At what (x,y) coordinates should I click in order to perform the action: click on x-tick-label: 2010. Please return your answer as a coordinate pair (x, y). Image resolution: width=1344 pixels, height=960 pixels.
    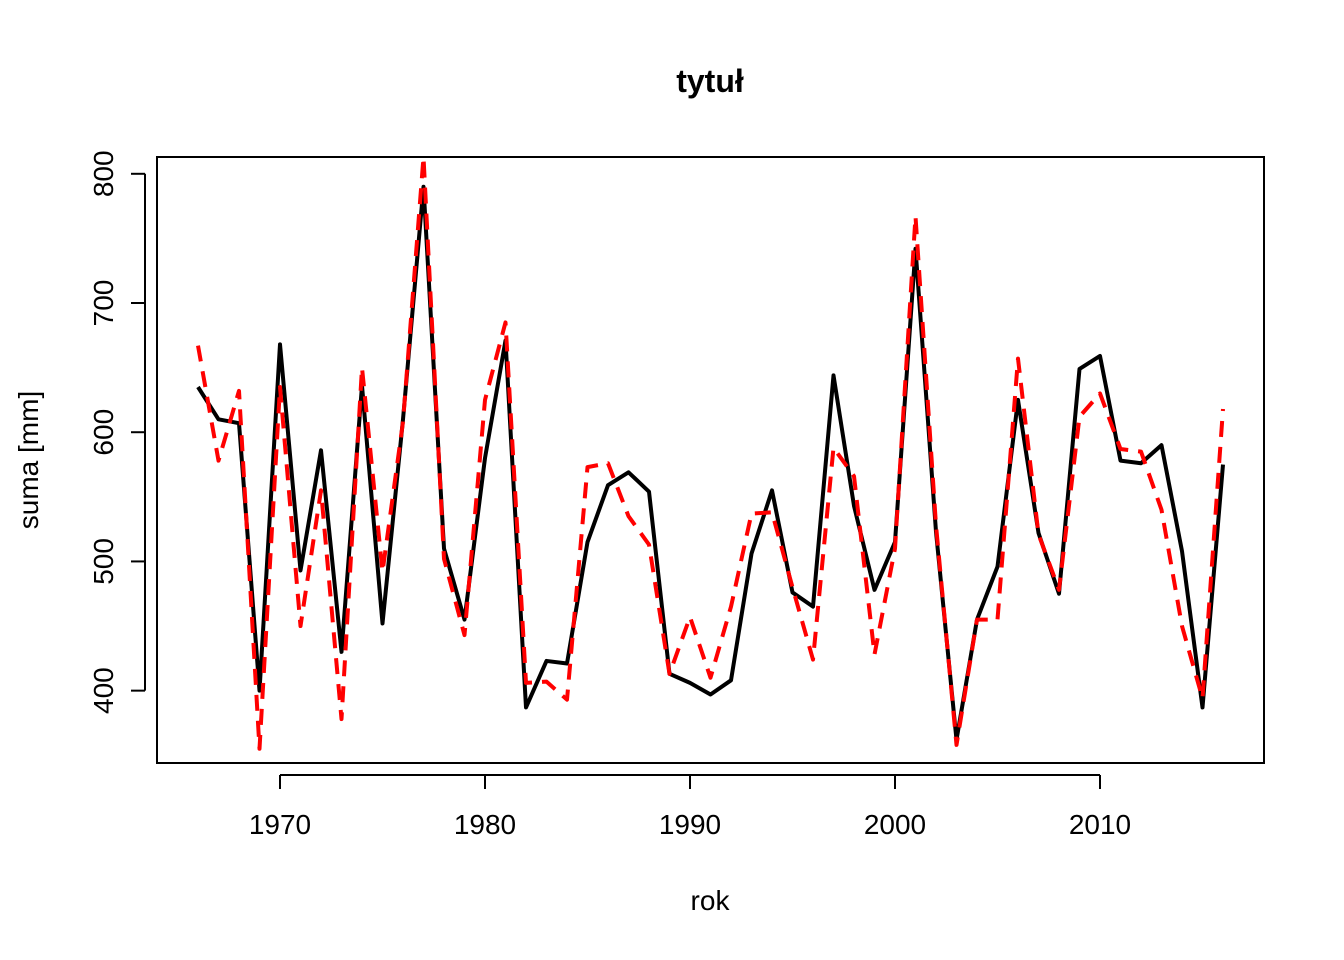
    Looking at the image, I should click on (1100, 824).